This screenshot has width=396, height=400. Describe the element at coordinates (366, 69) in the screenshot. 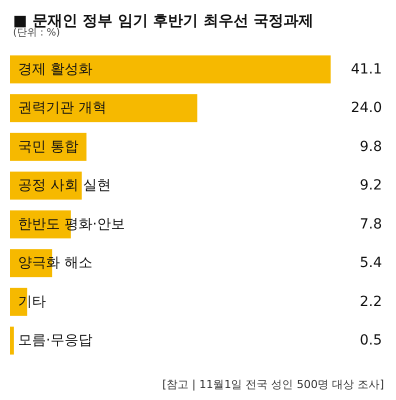

I see `data-label: 41.1` at that location.